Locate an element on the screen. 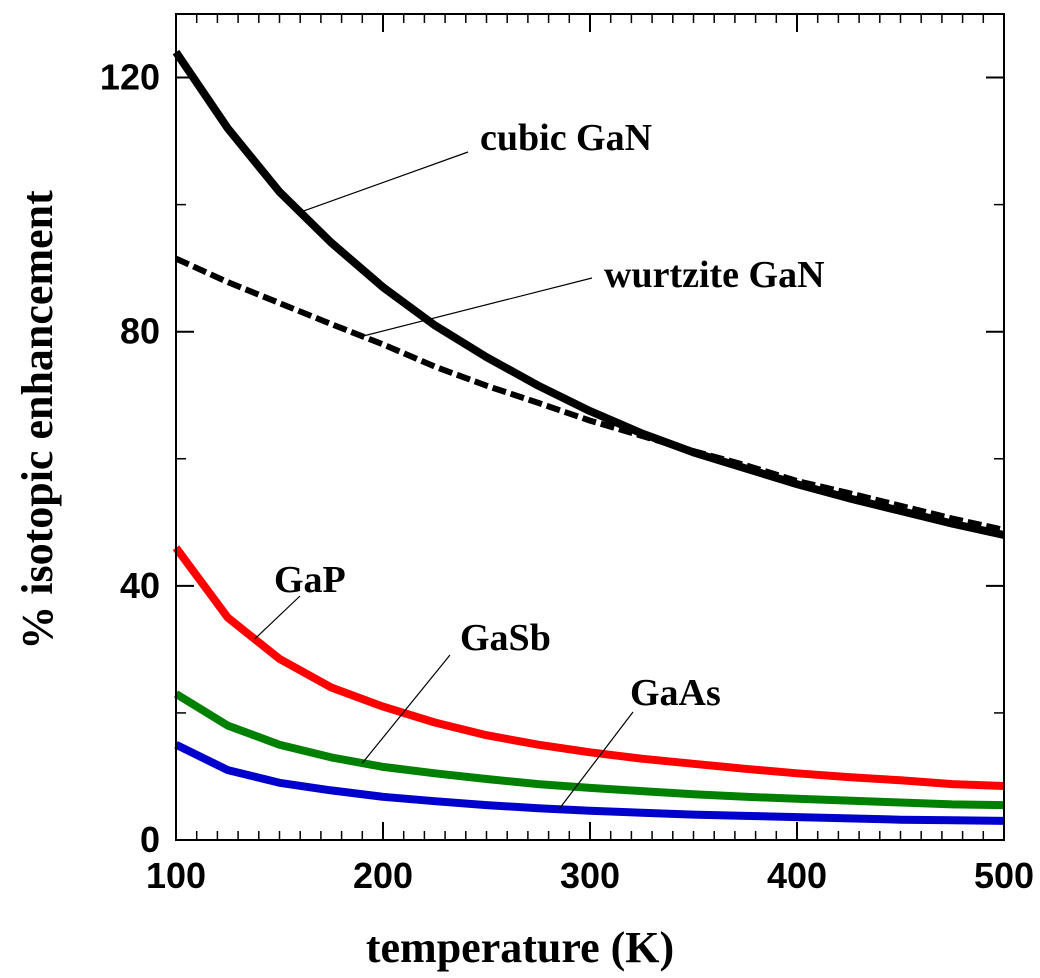 Image resolution: width=1040 pixels, height=978 pixels. y-tick-label: 80 is located at coordinates (140, 331).